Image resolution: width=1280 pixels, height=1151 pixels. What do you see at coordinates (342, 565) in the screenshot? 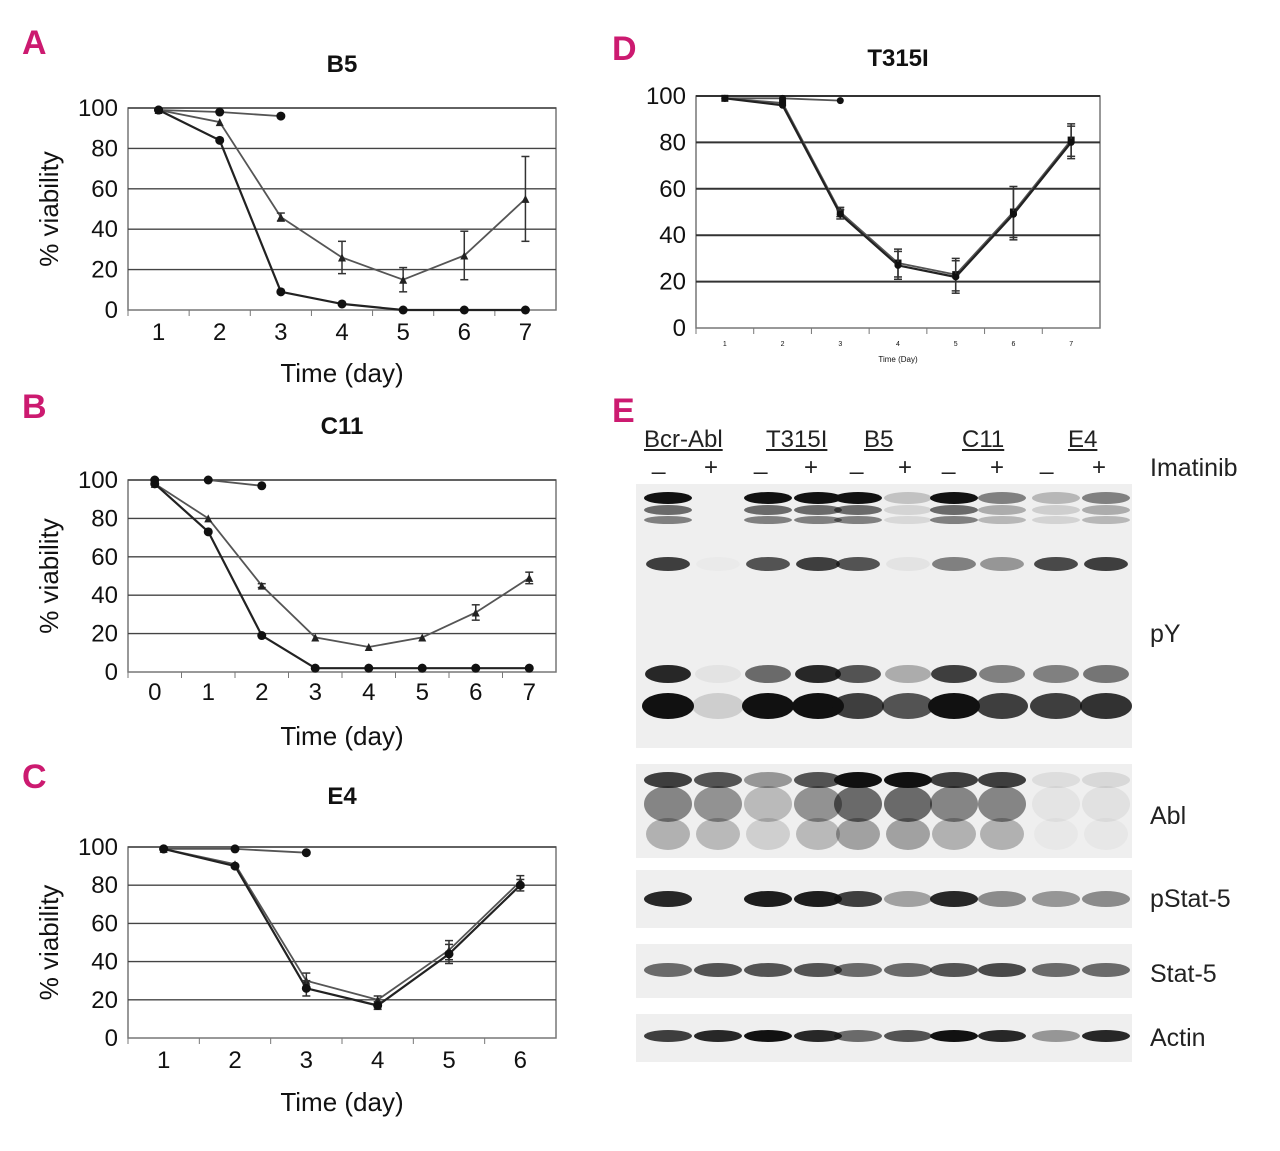
I see `series-line` at bounding box center [342, 565].